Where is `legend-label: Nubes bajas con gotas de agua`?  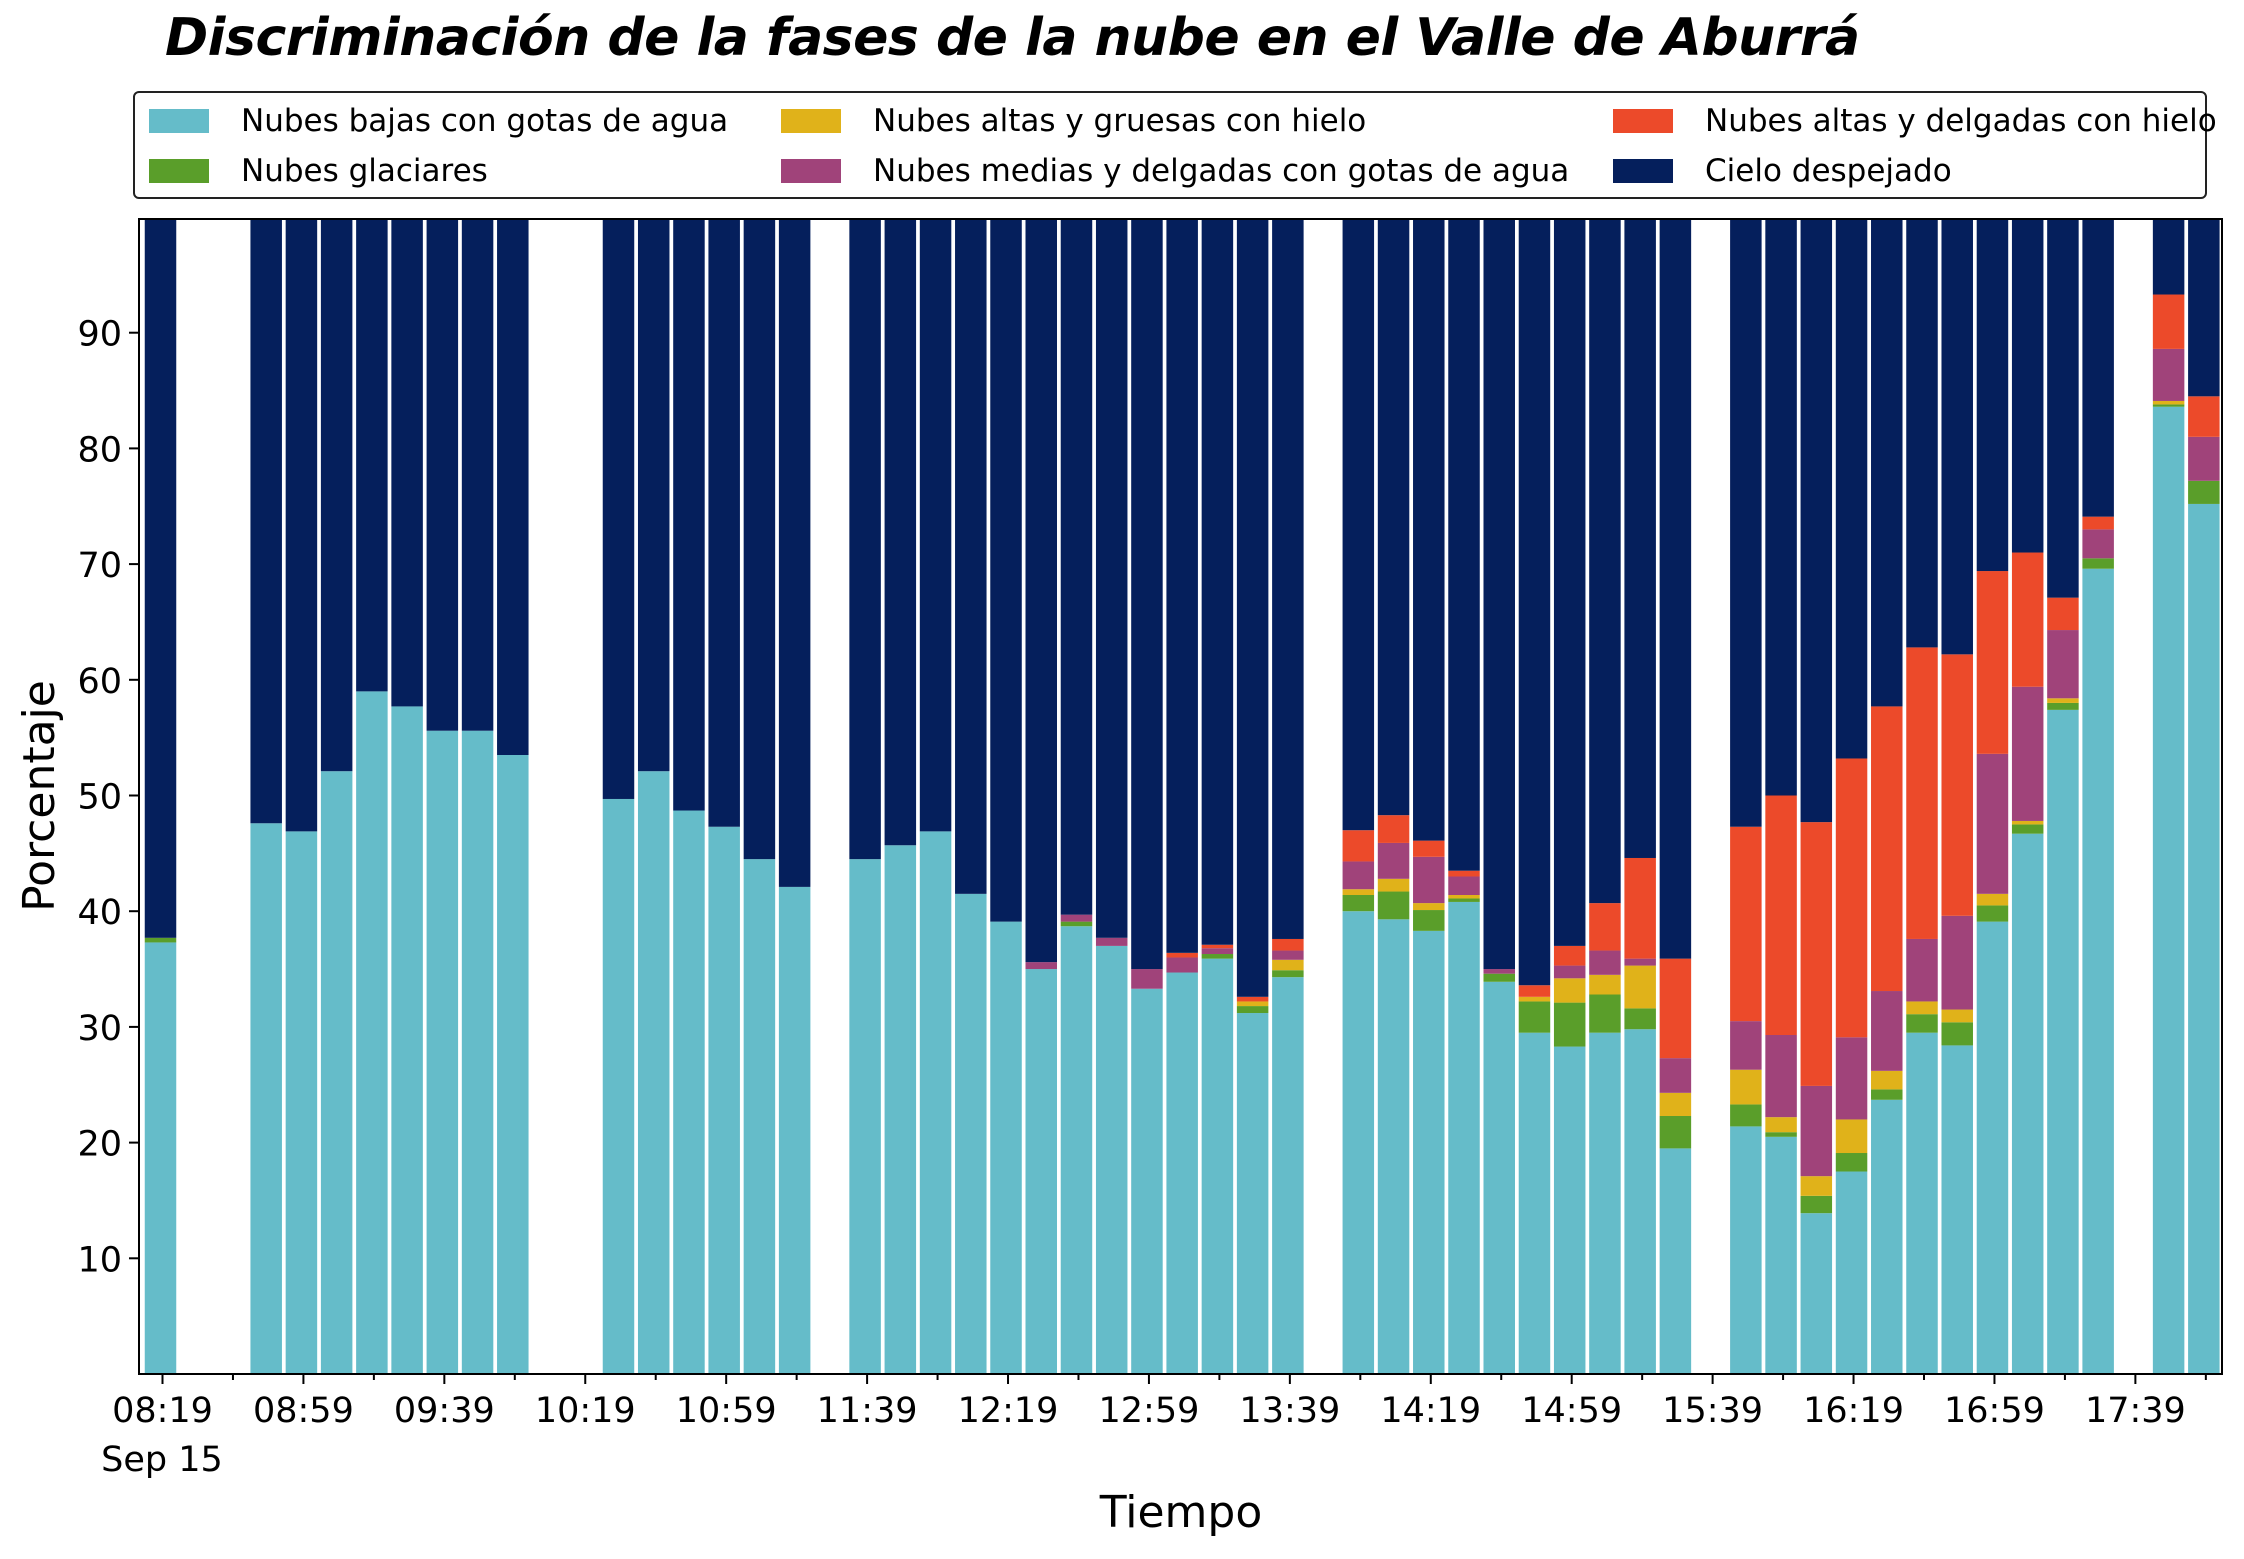
legend-label: Nubes bajas con gotas de agua is located at coordinates (485, 121).